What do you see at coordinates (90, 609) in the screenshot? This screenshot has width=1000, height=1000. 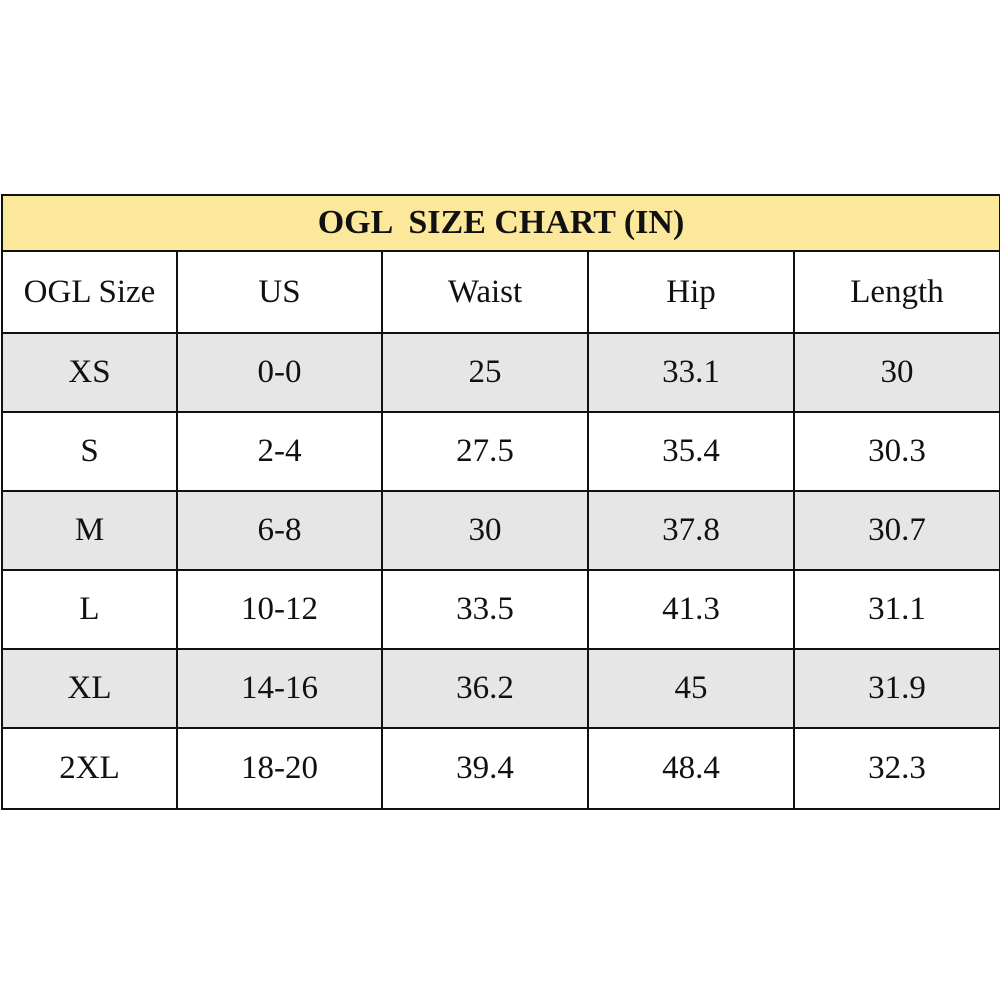 I see `table-cell: L` at bounding box center [90, 609].